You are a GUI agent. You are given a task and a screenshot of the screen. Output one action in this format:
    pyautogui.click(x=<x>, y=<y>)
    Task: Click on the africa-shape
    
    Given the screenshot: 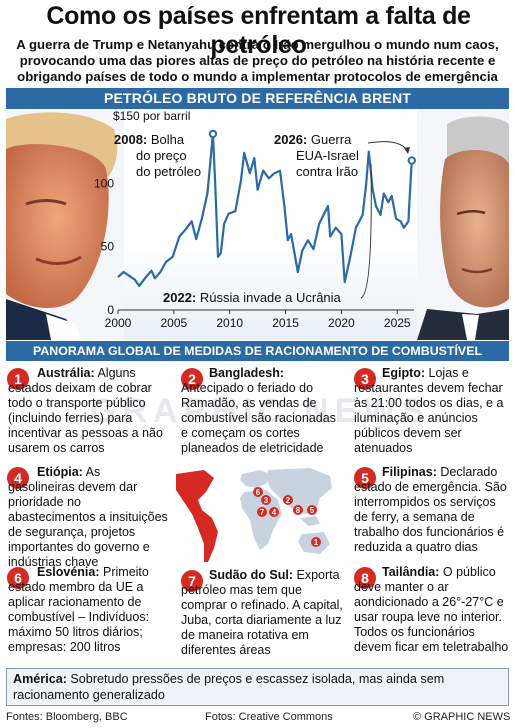 What is the action you would take?
    pyautogui.click(x=261, y=520)
    